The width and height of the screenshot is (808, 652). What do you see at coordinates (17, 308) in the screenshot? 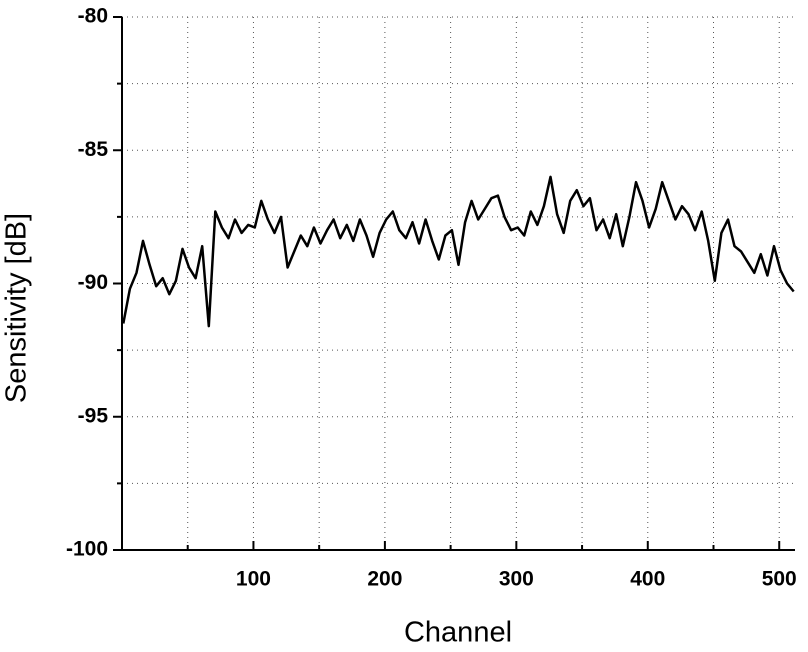
I see `y-axis-title: Sensitivity [dB]` at bounding box center [17, 308].